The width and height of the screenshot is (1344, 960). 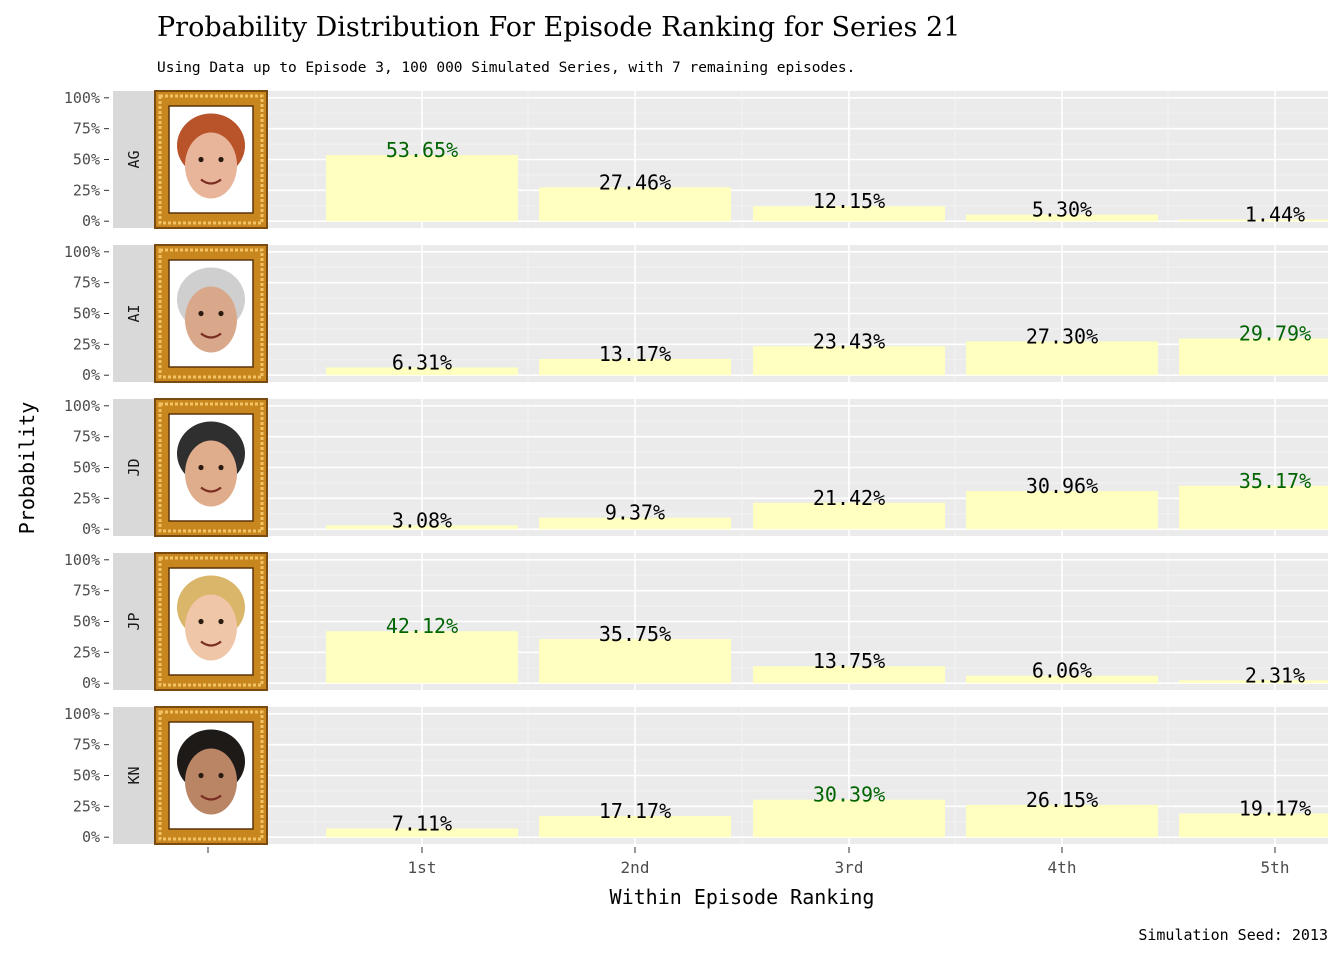 I want to click on bar-value-label: 7.11%, so click(x=422, y=823).